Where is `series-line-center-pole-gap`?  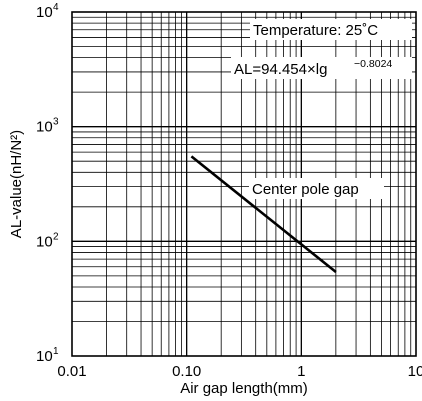 series-line-center-pole-gap is located at coordinates (263, 214).